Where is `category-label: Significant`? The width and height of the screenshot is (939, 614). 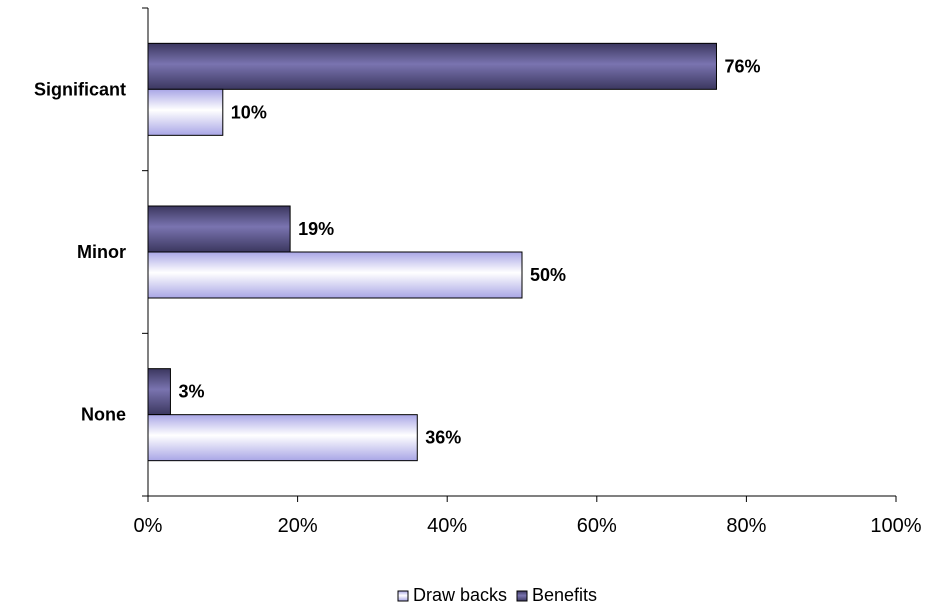
category-label: Significant is located at coordinates (80, 89).